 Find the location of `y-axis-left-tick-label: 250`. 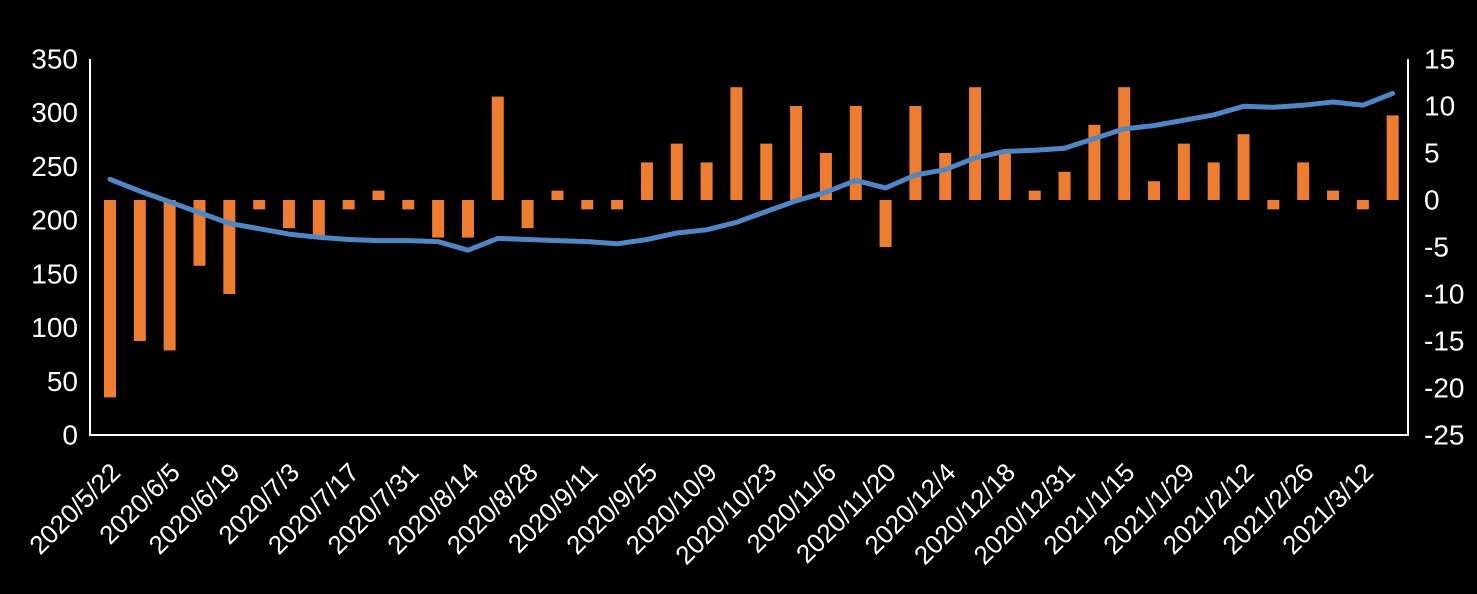

y-axis-left-tick-label: 250 is located at coordinates (54, 166).